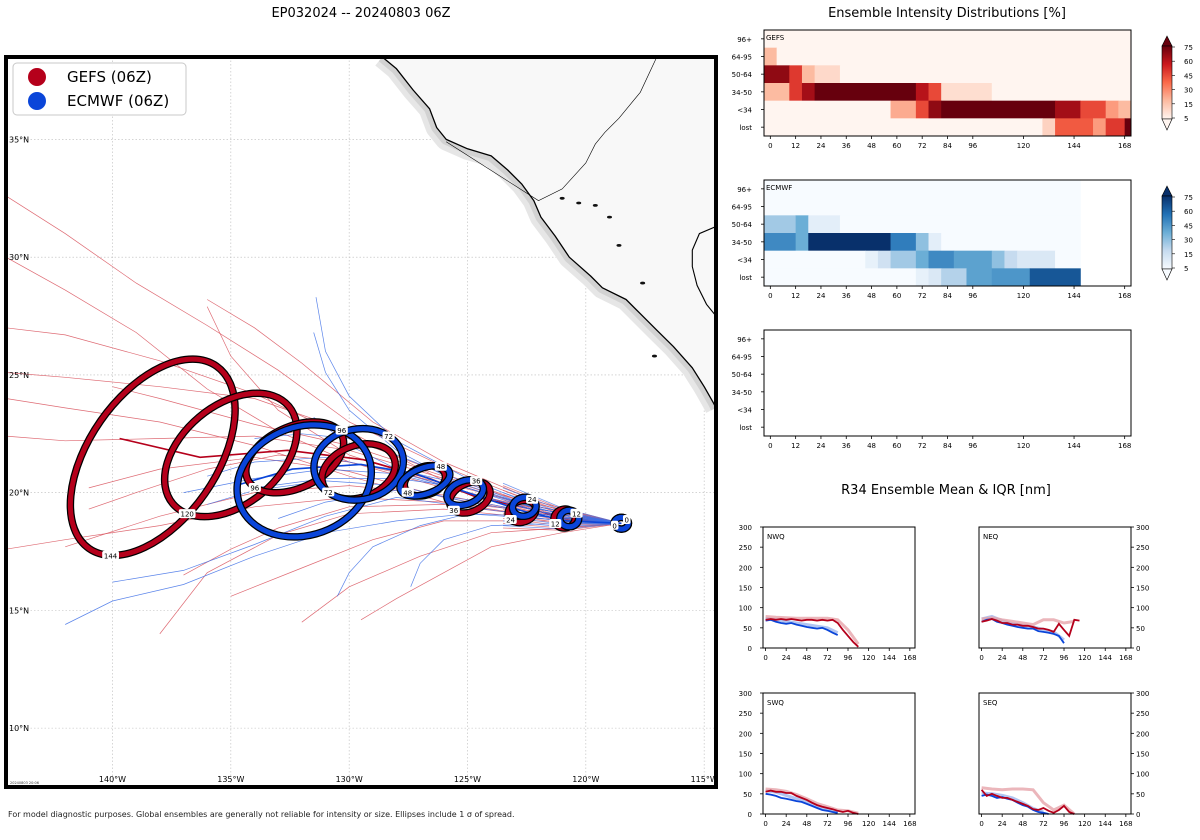 The image size is (1200, 840). Describe the element at coordinates (779, 188) in the screenshot. I see `intensity-panel-label: ECMWF` at that location.